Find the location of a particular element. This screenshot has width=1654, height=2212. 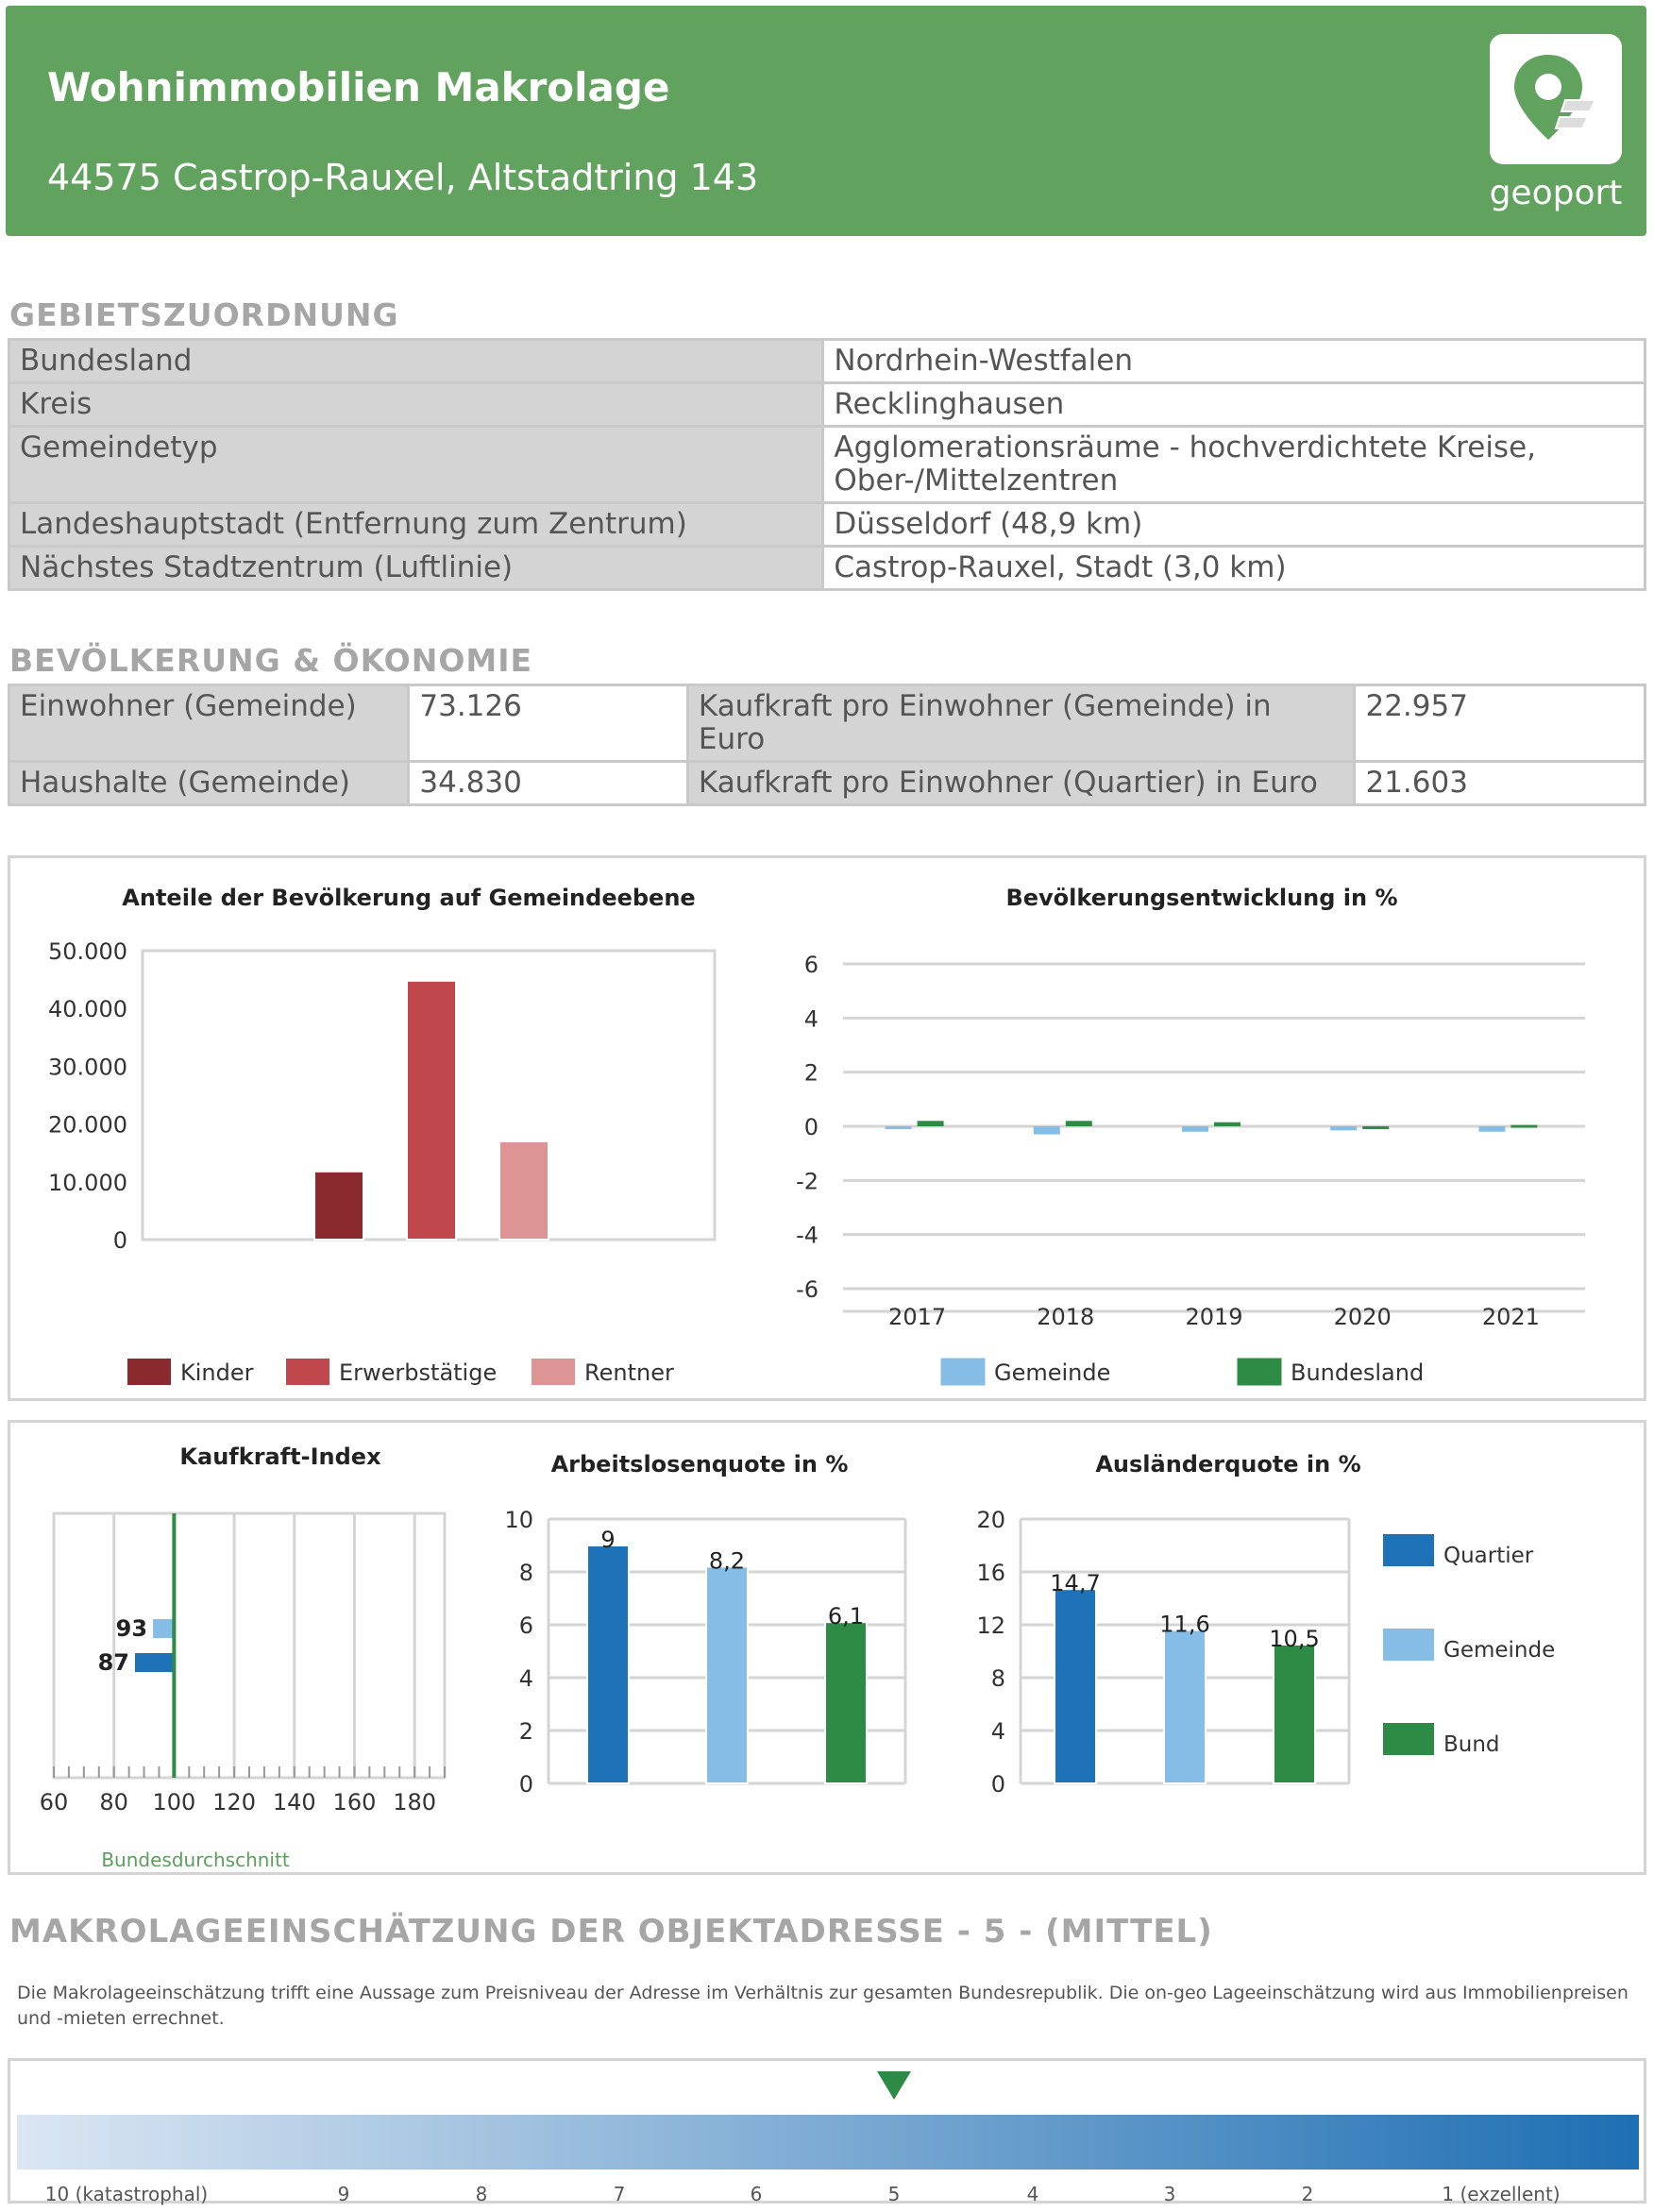

triangle-down-icon is located at coordinates (894, 2085).